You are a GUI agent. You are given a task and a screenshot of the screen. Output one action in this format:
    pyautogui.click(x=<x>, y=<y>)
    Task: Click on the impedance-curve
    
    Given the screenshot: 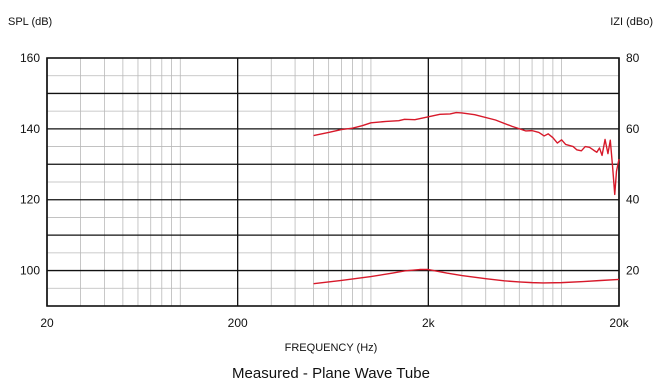 What is the action you would take?
    pyautogui.click(x=466, y=276)
    